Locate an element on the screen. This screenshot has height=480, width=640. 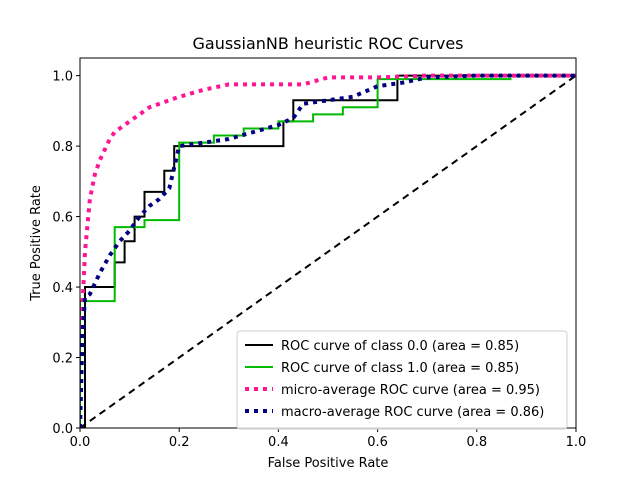
y-tick-label: 0.8 is located at coordinates (62, 147).